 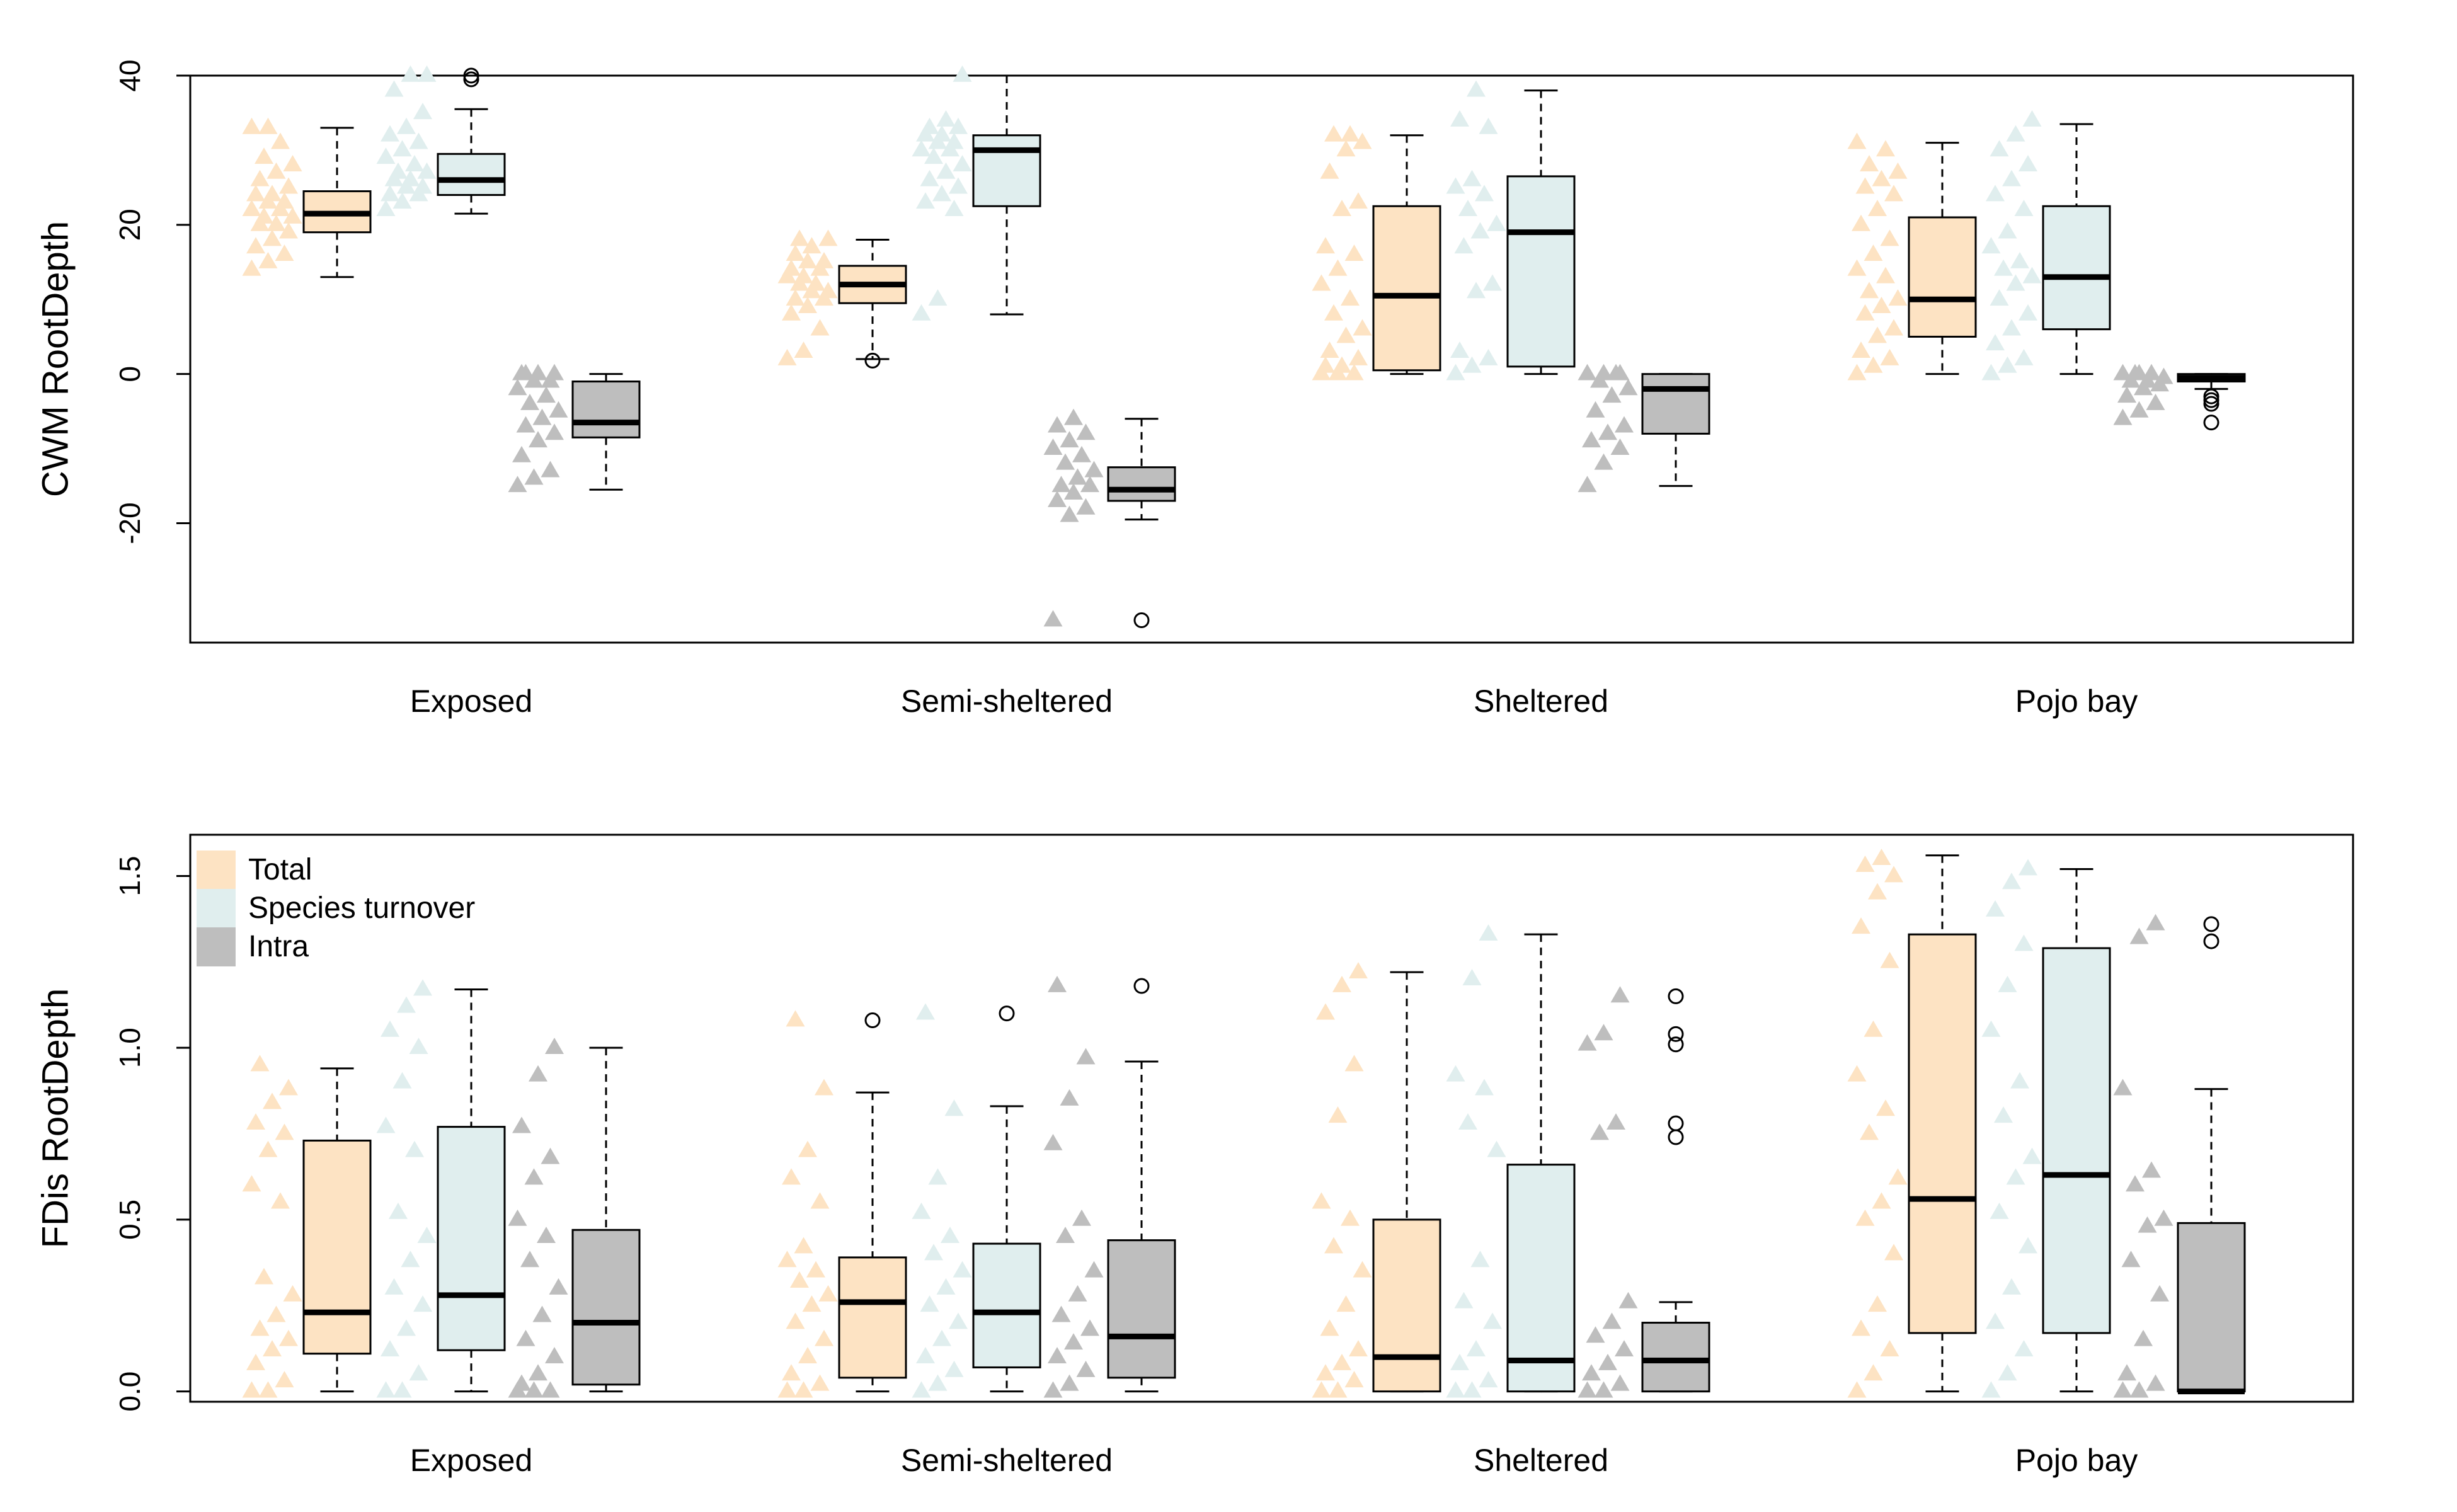 What do you see at coordinates (1141, 484) in the screenshot?
I see `box-intra-semi-sheltered` at bounding box center [1141, 484].